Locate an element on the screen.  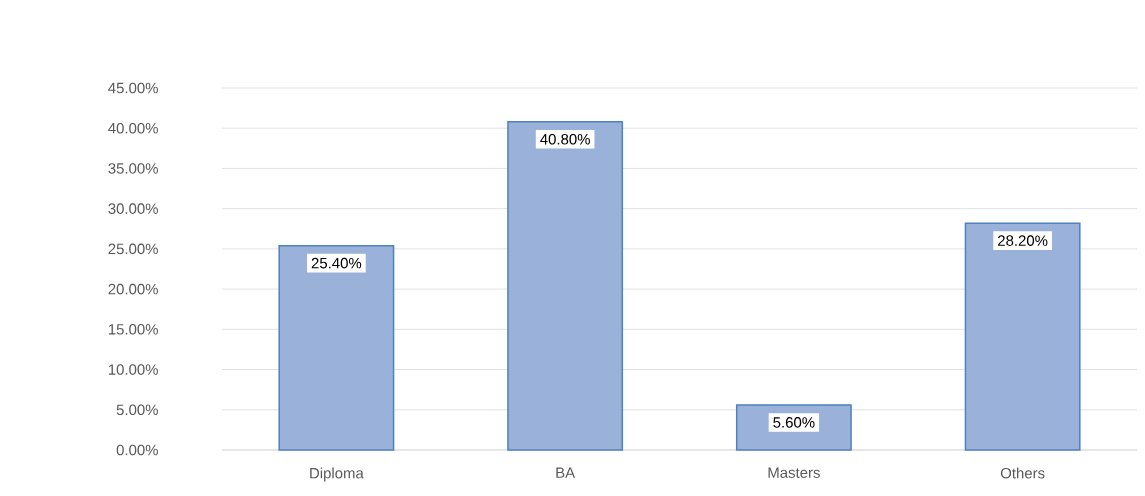
y-tick-label: 20.00% is located at coordinates (133, 289).